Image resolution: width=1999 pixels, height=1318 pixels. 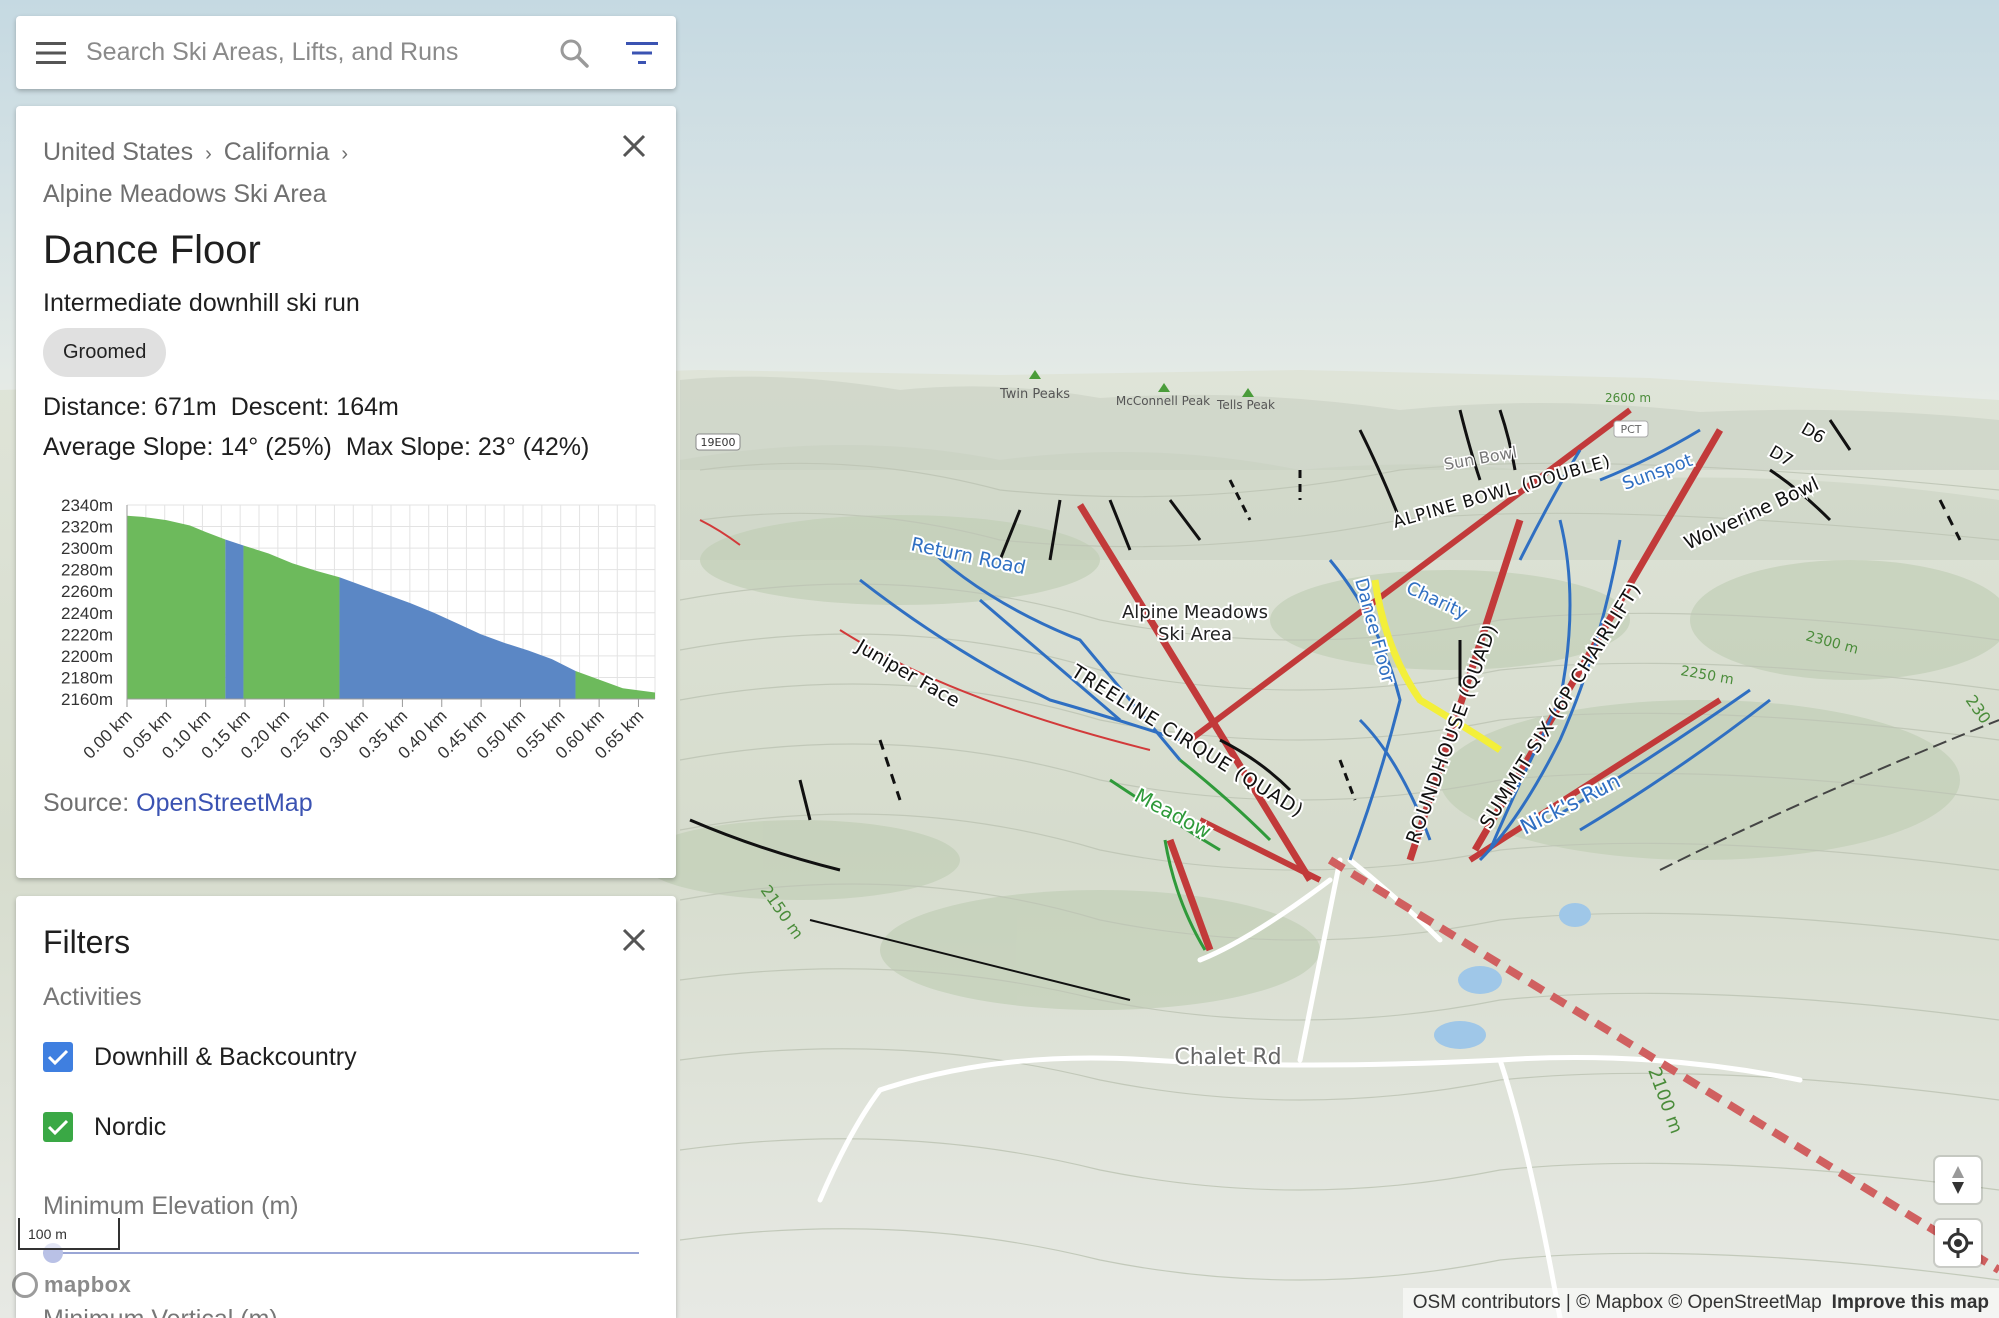 I want to click on scale-bar: 100 m, so click(x=69, y=1234).